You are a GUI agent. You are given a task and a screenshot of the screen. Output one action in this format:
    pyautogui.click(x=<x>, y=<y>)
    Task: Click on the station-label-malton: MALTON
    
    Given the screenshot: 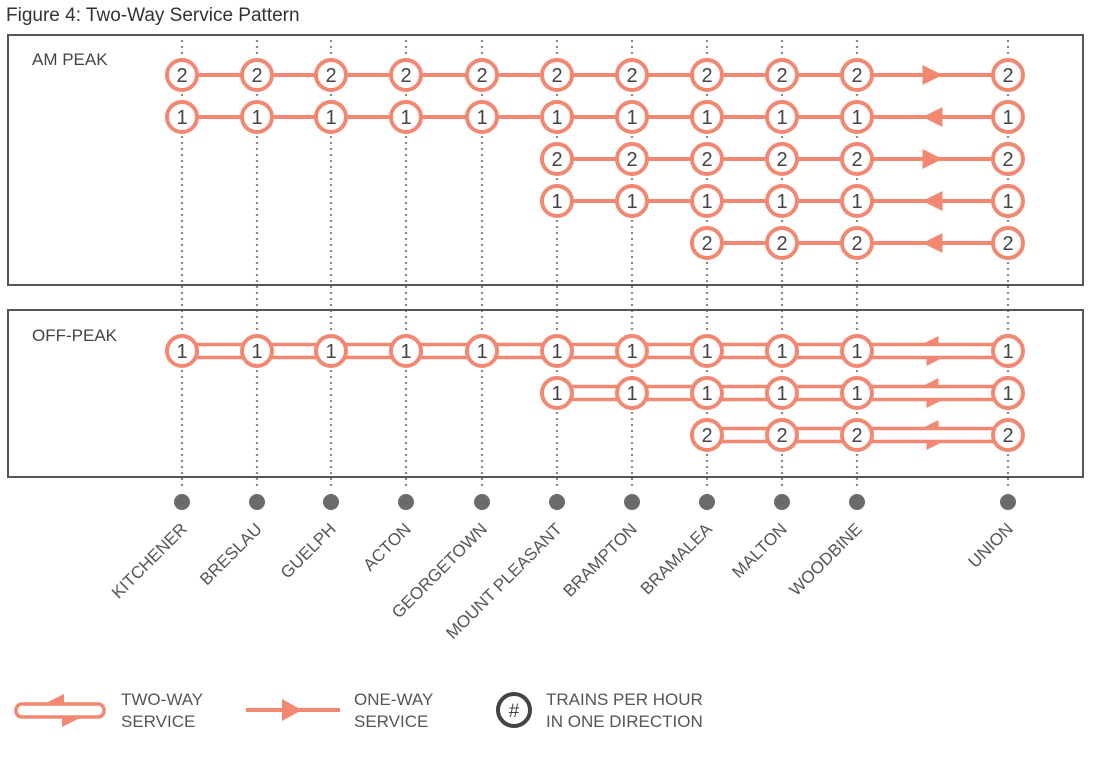 What is the action you would take?
    pyautogui.click(x=759, y=550)
    